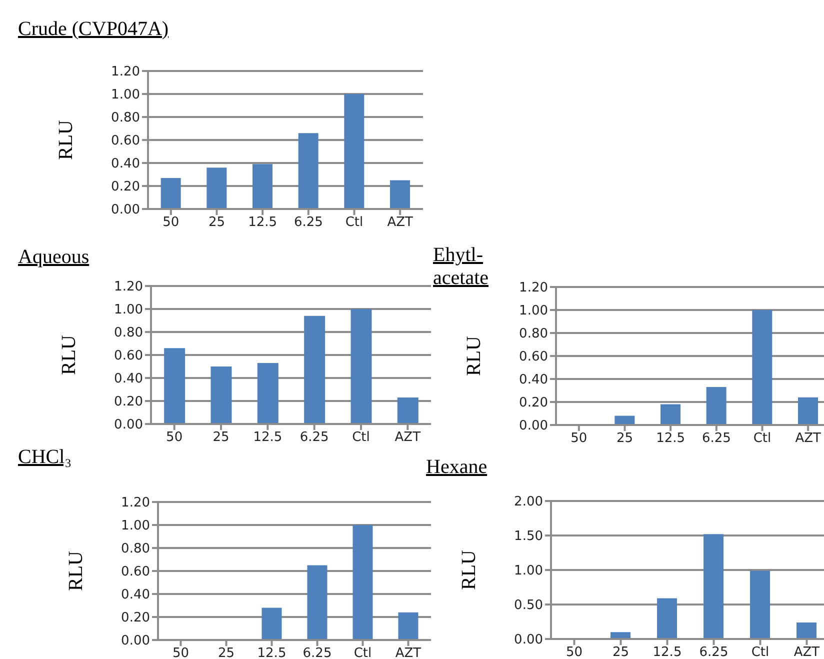 The height and width of the screenshot is (659, 824). What do you see at coordinates (45, 457) in the screenshot?
I see `chart-title: CHCl₃` at bounding box center [45, 457].